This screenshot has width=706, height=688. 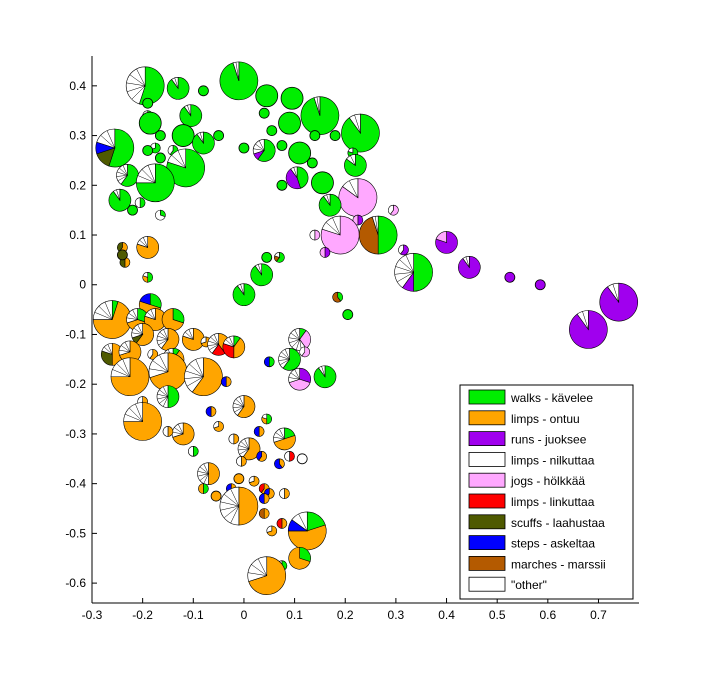 What do you see at coordinates (446, 615) in the screenshot?
I see `x-tick-label: 0.4` at bounding box center [446, 615].